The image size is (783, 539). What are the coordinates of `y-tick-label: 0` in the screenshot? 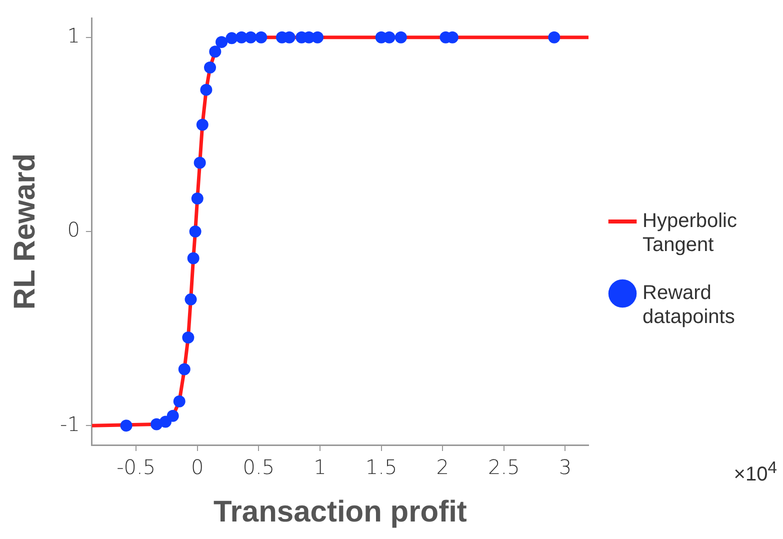 It's located at (73, 230).